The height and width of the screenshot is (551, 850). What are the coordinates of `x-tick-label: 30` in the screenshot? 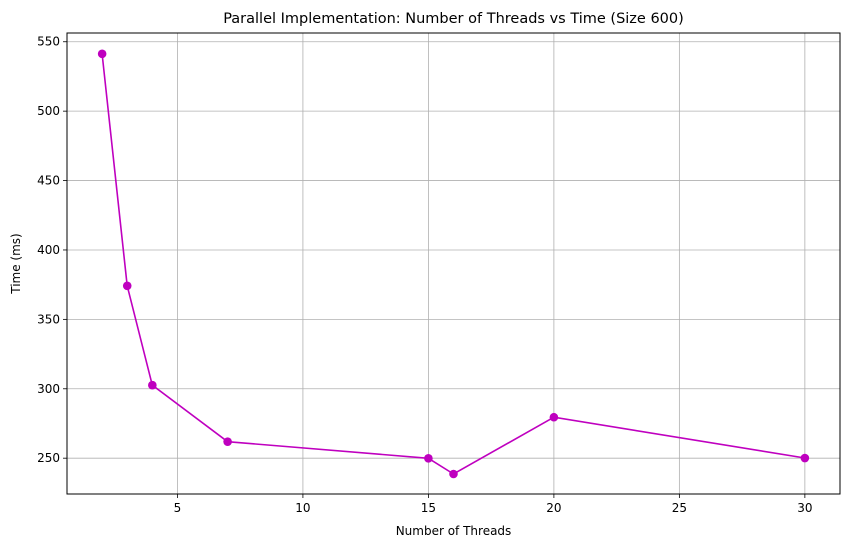 It's located at (804, 508).